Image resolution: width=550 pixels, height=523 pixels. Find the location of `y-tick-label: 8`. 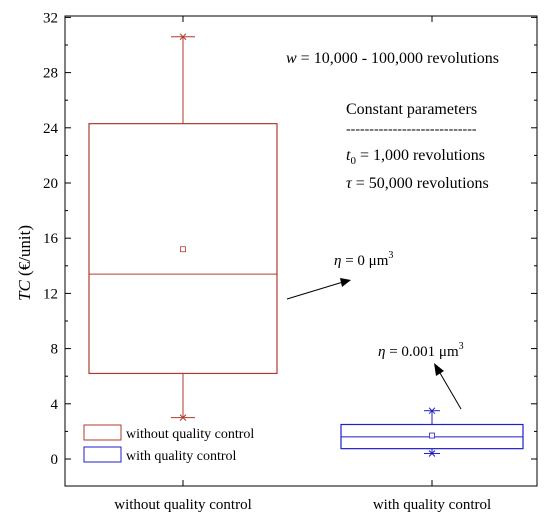

y-tick-label: 8 is located at coordinates (55, 350).